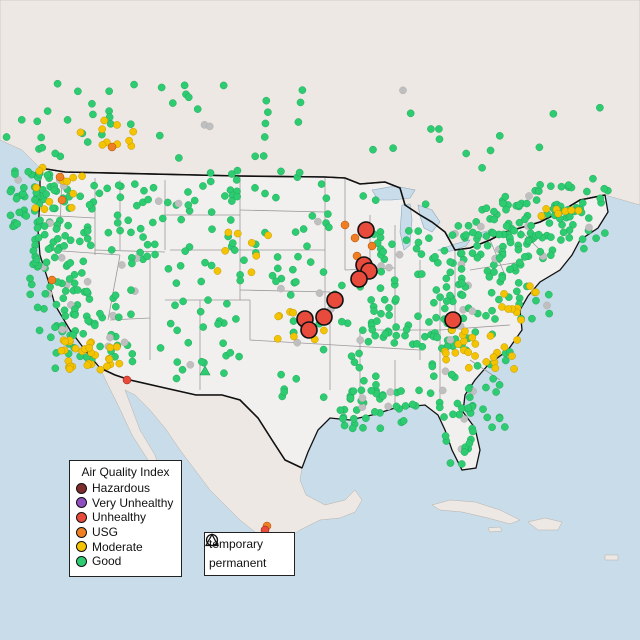 The height and width of the screenshot is (640, 640). I want to click on legend-swatch, so click(81, 517).